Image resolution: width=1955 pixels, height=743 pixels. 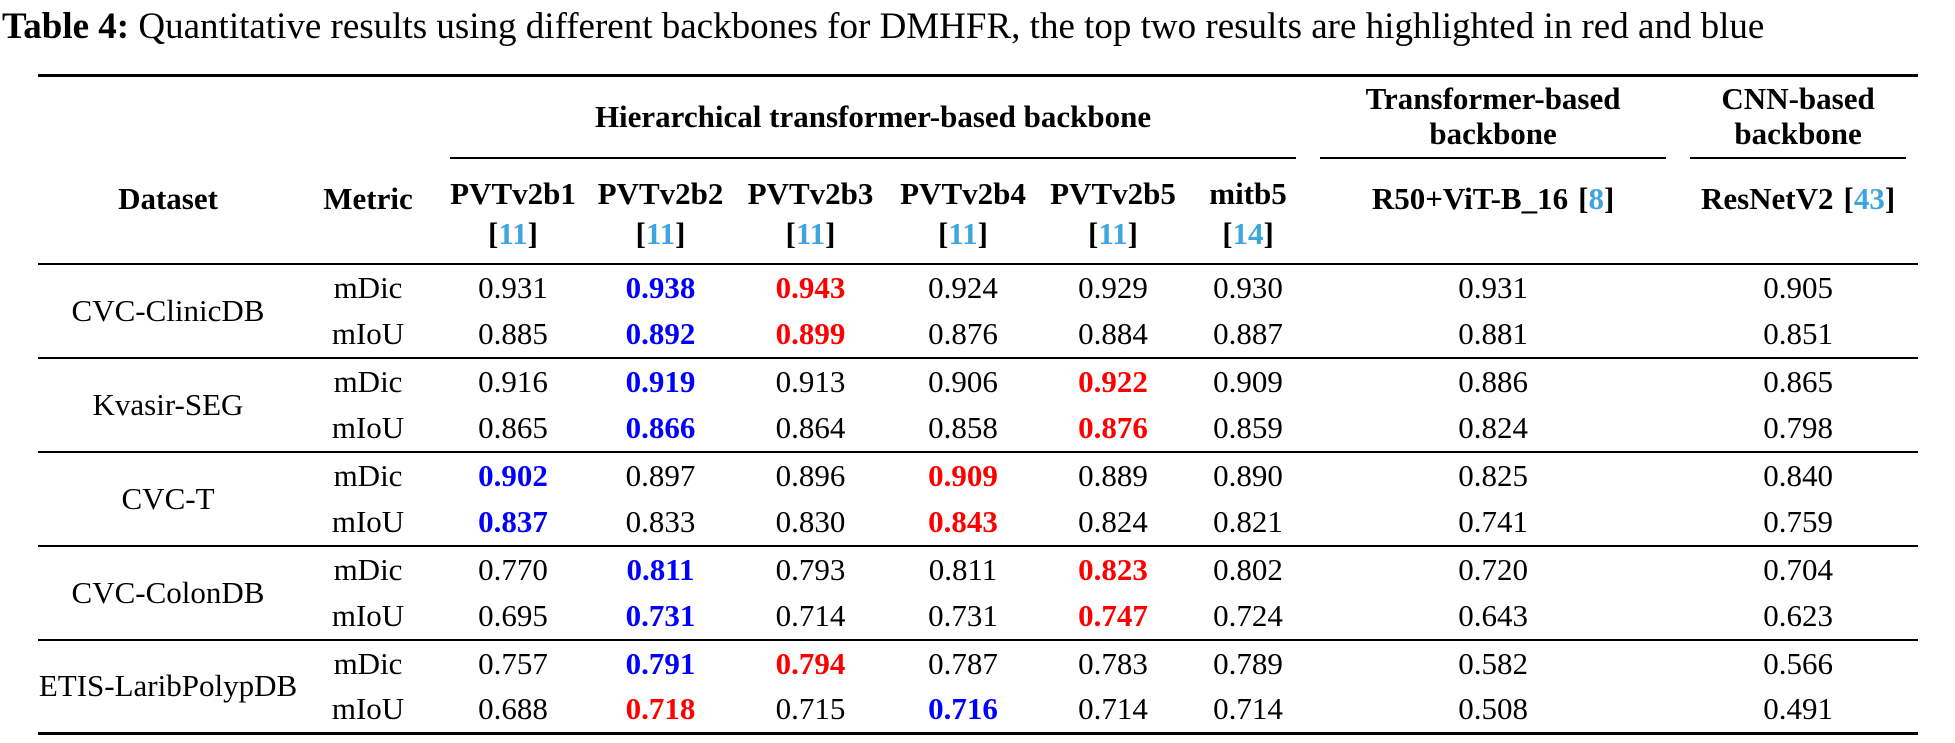 What do you see at coordinates (660, 215) in the screenshot?
I see `column-header-pvtv2b2: PVTv2b2 11` at bounding box center [660, 215].